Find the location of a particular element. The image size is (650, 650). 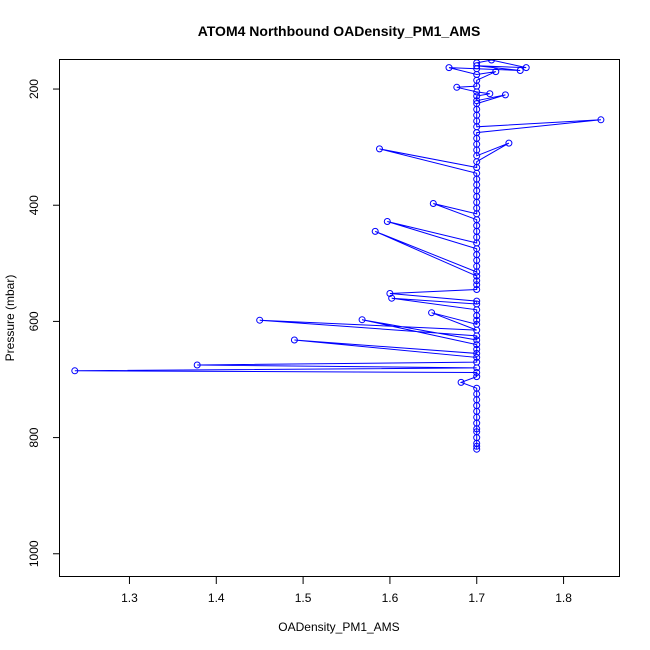

y-tick-label: 1000 is located at coordinates (34, 553).